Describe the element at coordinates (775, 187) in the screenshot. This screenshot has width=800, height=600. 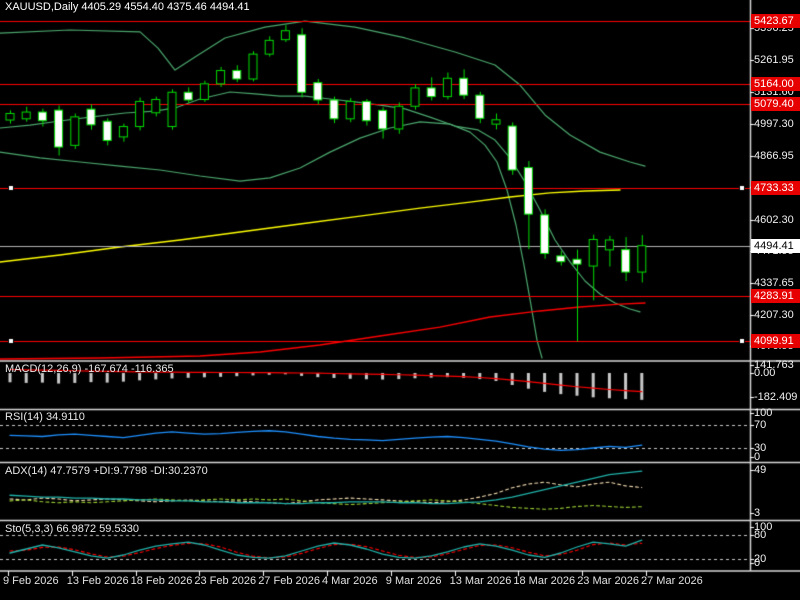
I see `price-level-badge: 4733.33` at that location.